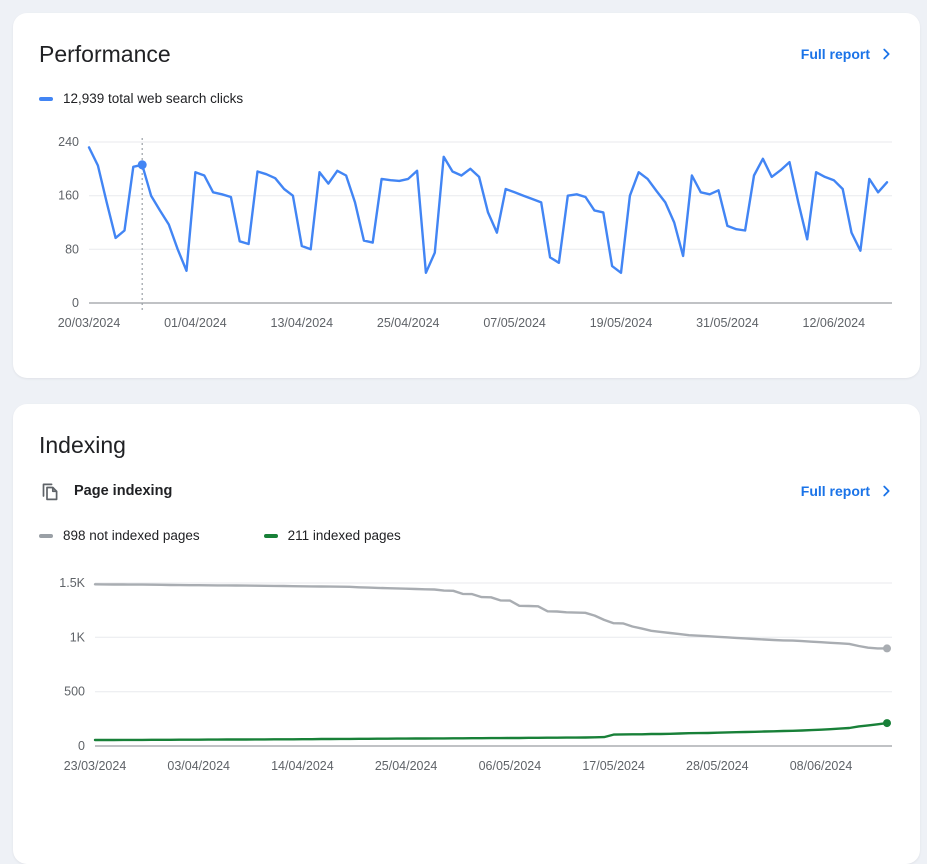 The width and height of the screenshot is (927, 864). What do you see at coordinates (72, 583) in the screenshot?
I see `svg-text: 1.5K` at bounding box center [72, 583].